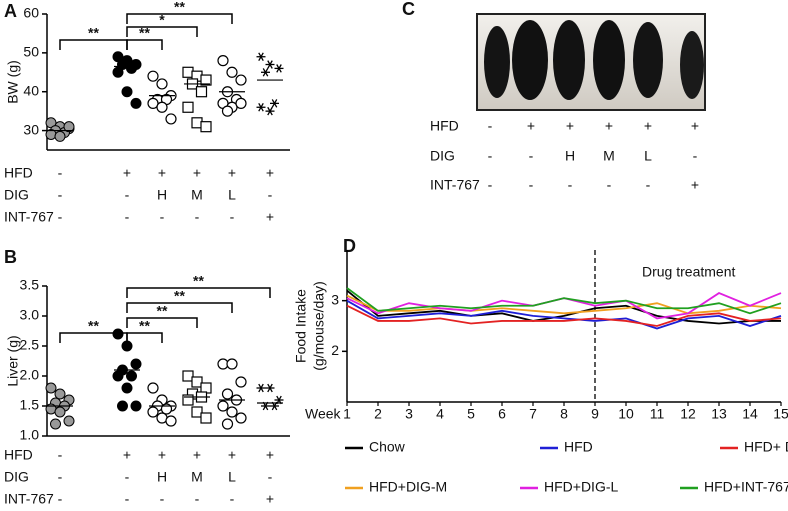 This screenshot has height=511, width=788. Describe the element at coordinates (409, 414) in the screenshot. I see `x-tick-label: 3` at that location.